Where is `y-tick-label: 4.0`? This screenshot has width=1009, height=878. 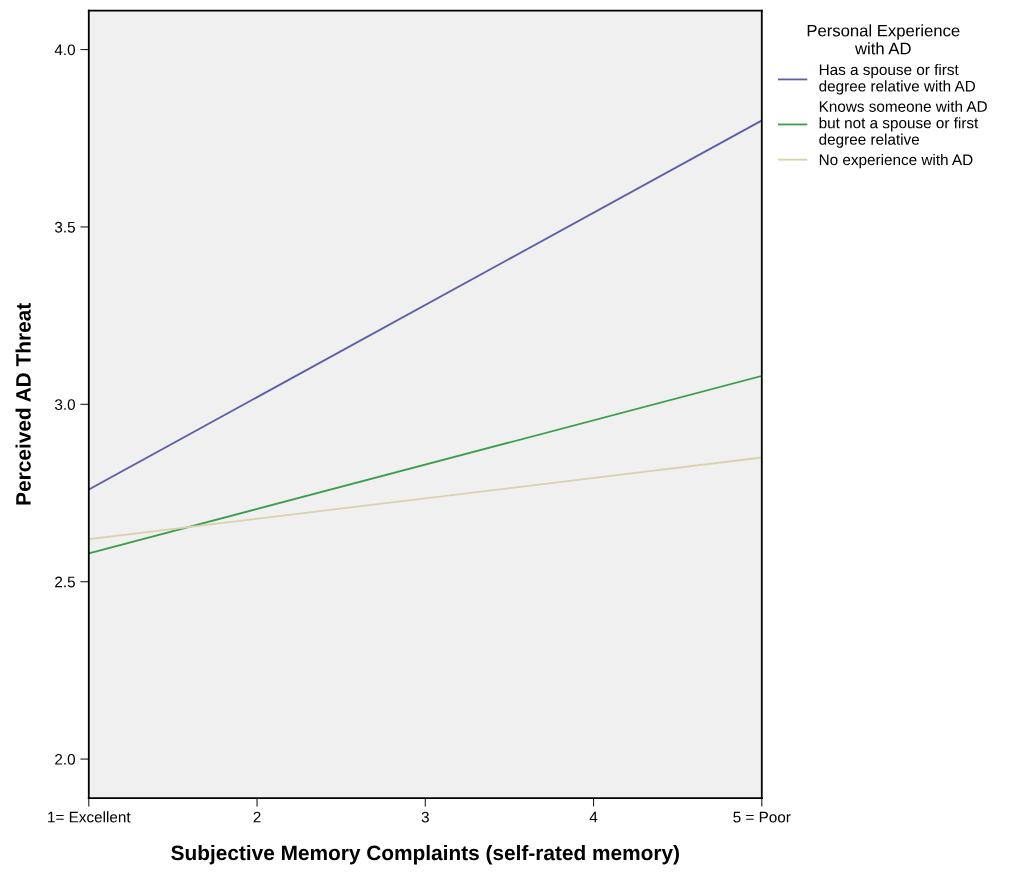
y-tick-label: 4.0 is located at coordinates (64, 50).